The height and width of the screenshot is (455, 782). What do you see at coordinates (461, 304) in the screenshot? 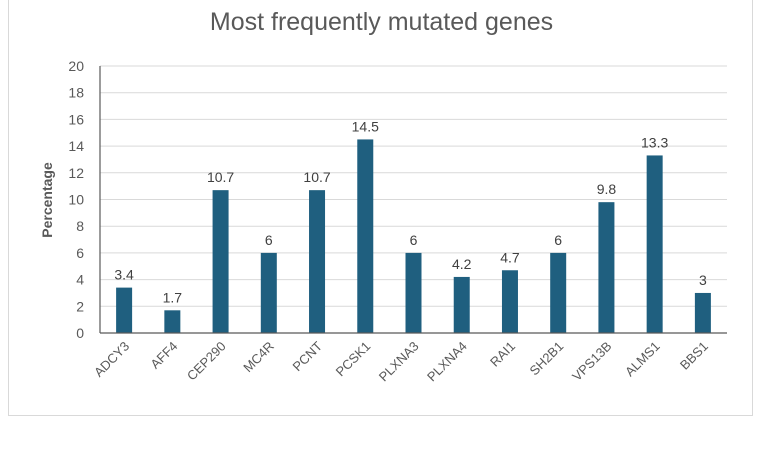
I see `bar-plxna4` at bounding box center [461, 304].